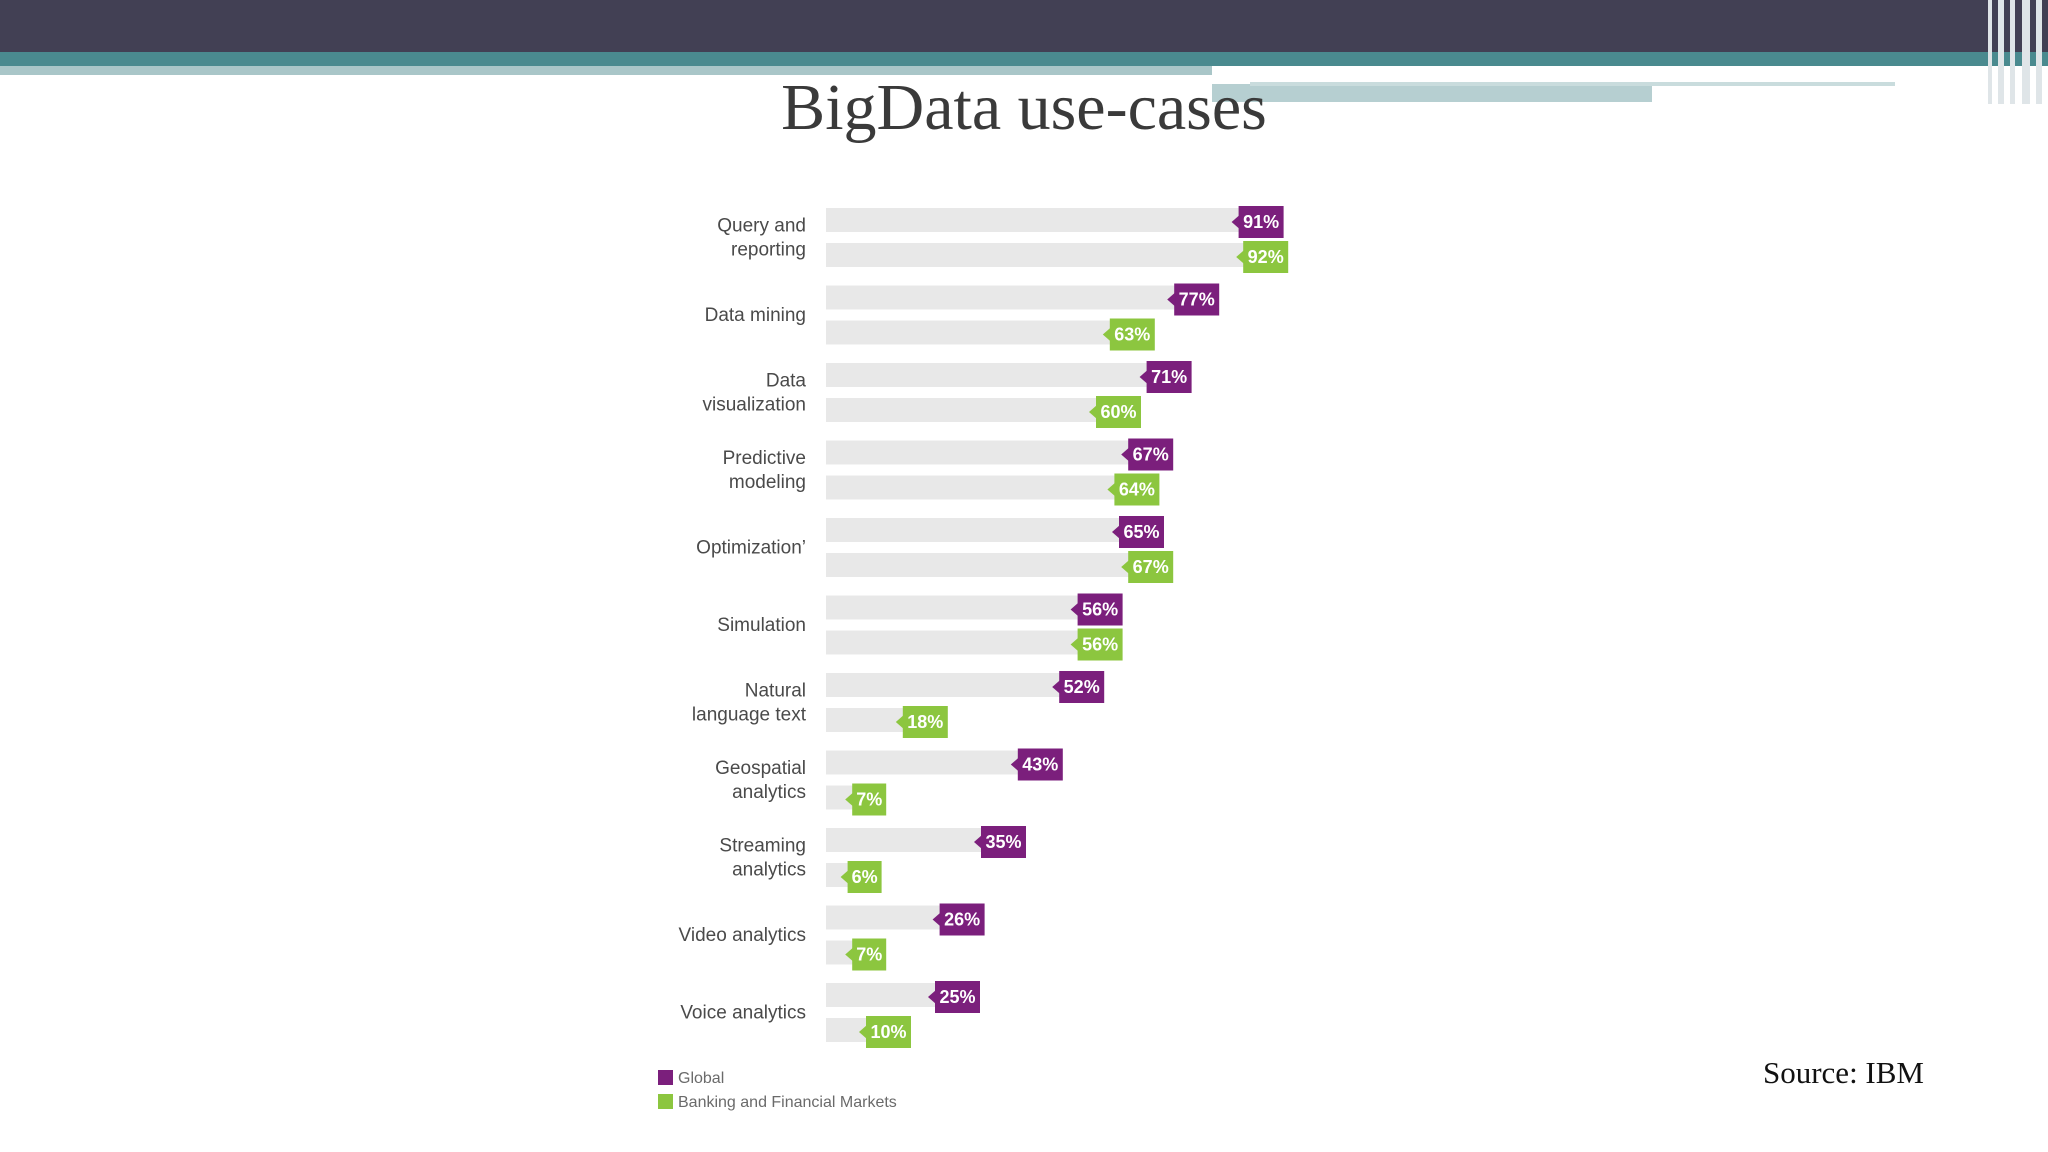  Describe the element at coordinates (701, 1078) in the screenshot. I see `legend-label: Global` at that location.